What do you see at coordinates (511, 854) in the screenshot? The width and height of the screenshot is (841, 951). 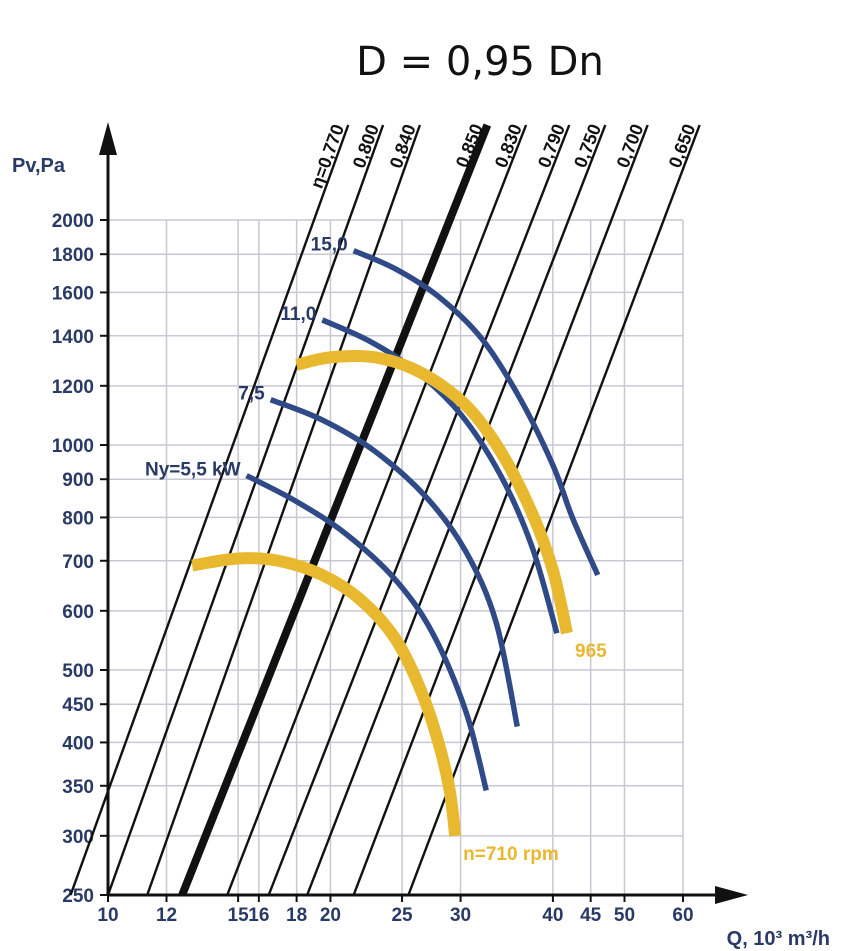 I see `rpm-curve-label: n=710 rpm` at bounding box center [511, 854].